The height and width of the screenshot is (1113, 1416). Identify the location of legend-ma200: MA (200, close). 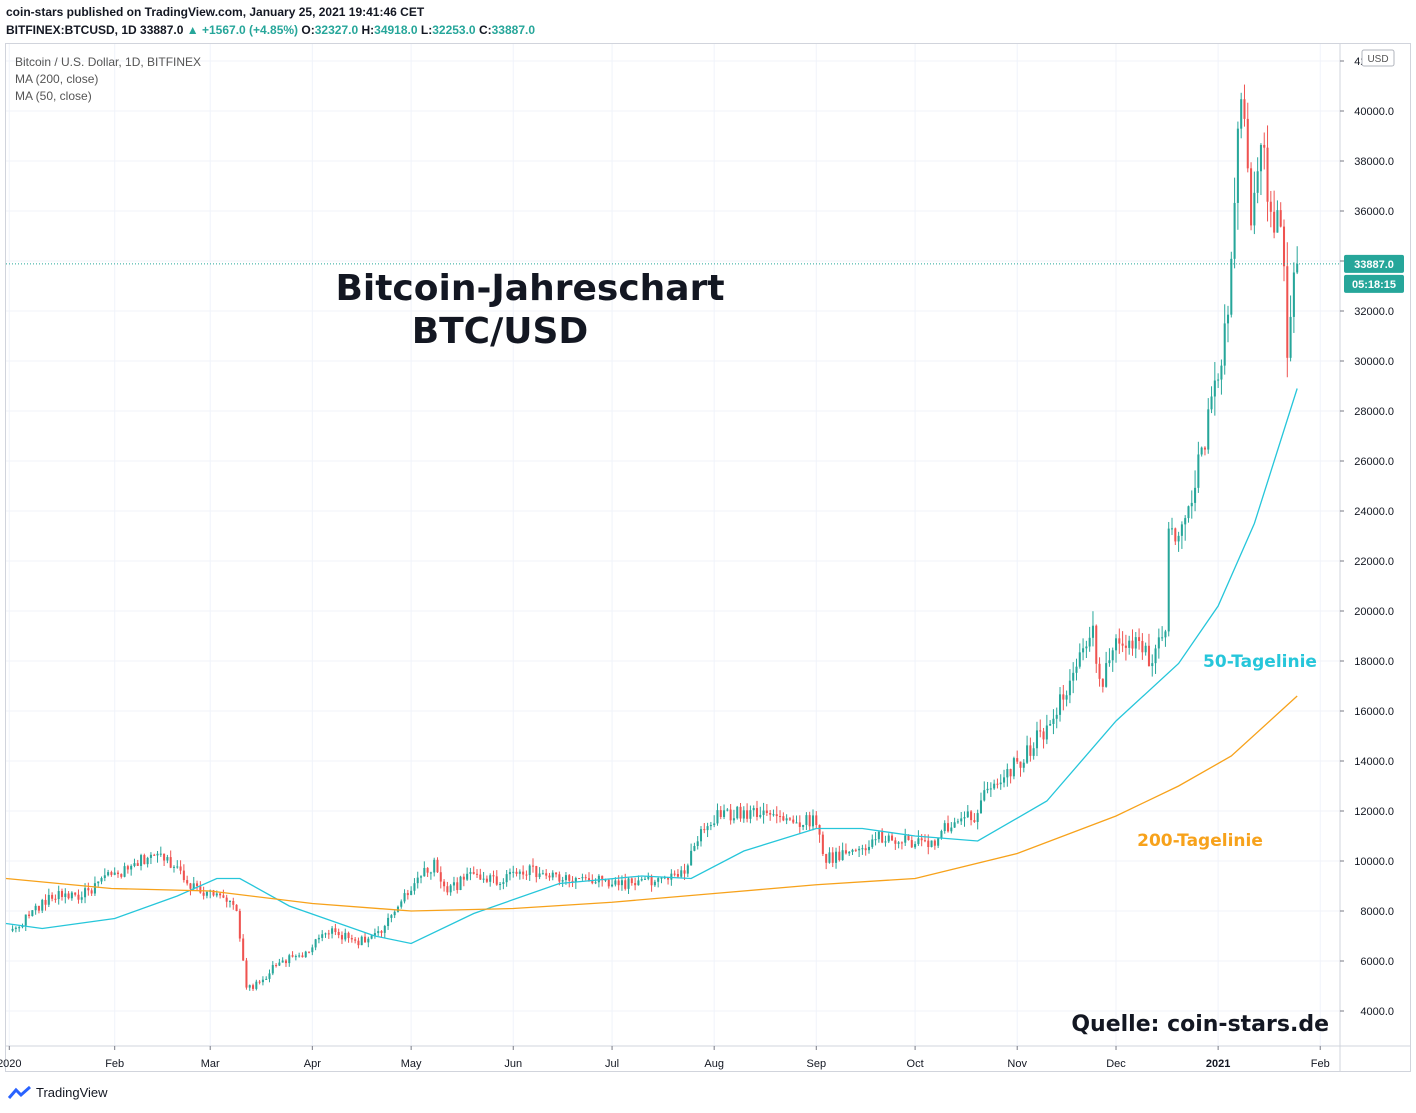
(57, 79).